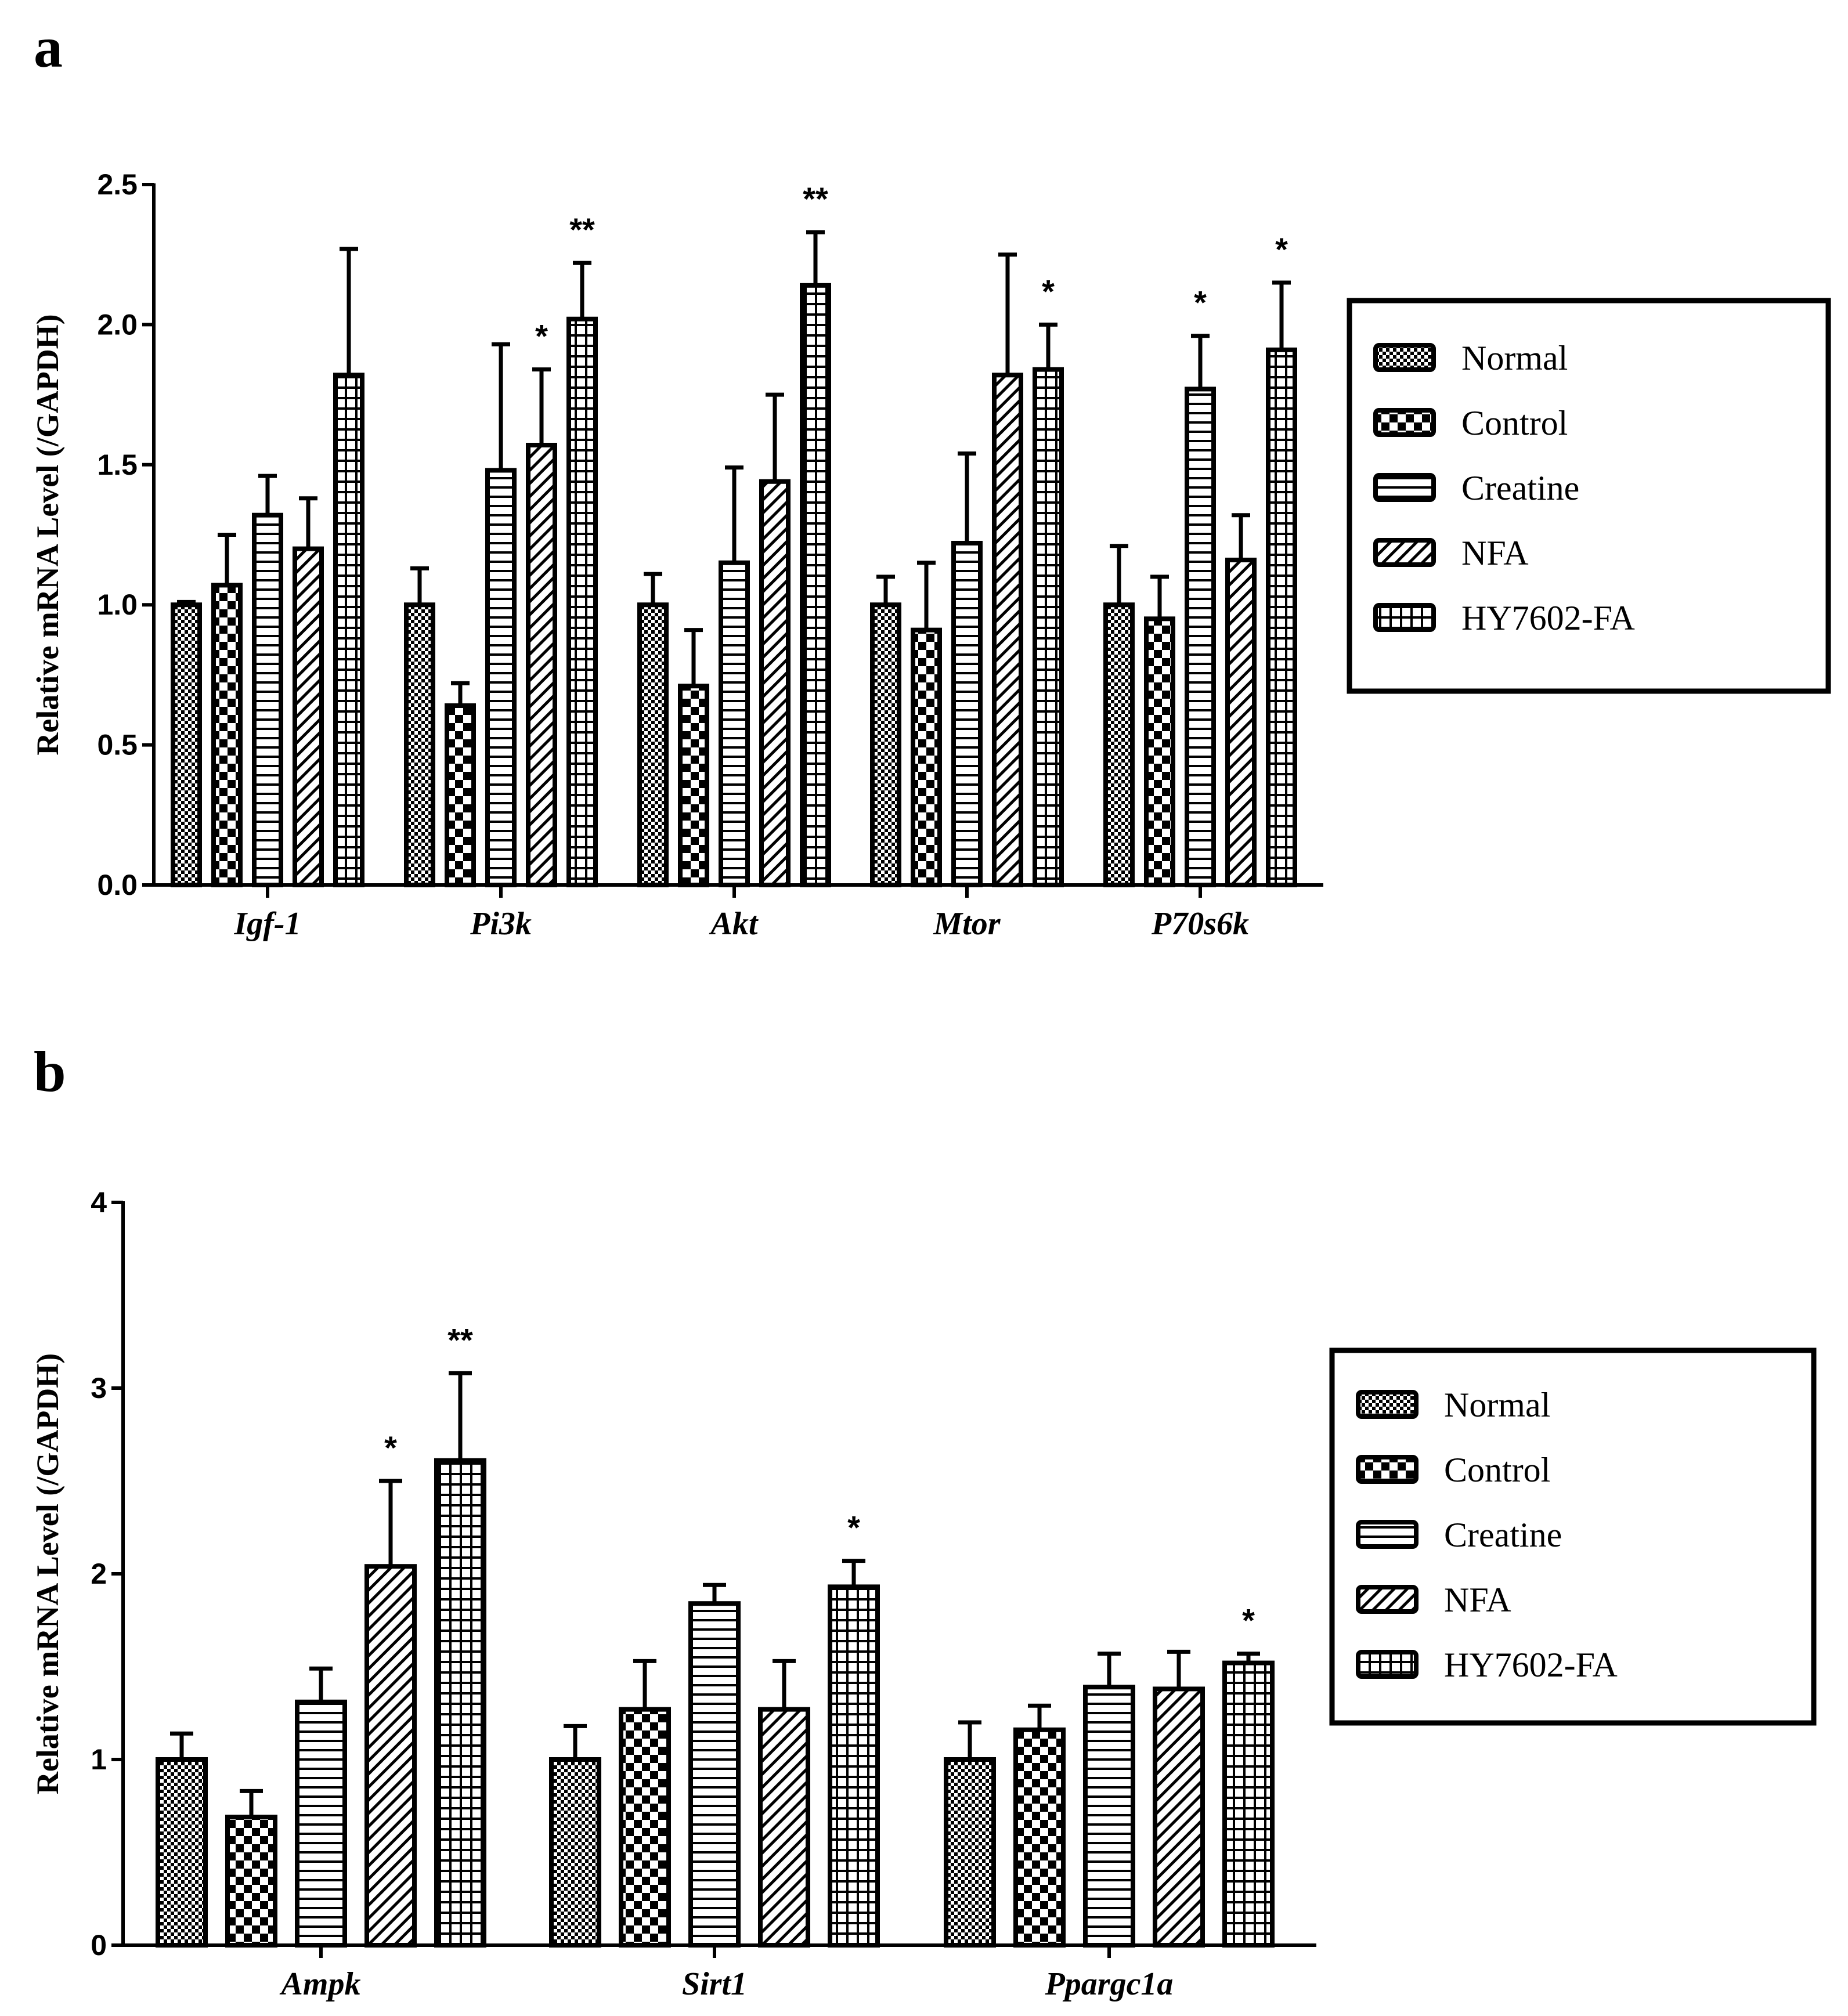 Image resolution: width=1848 pixels, height=2016 pixels. I want to click on bar-nfa-mtor, so click(1008, 630).